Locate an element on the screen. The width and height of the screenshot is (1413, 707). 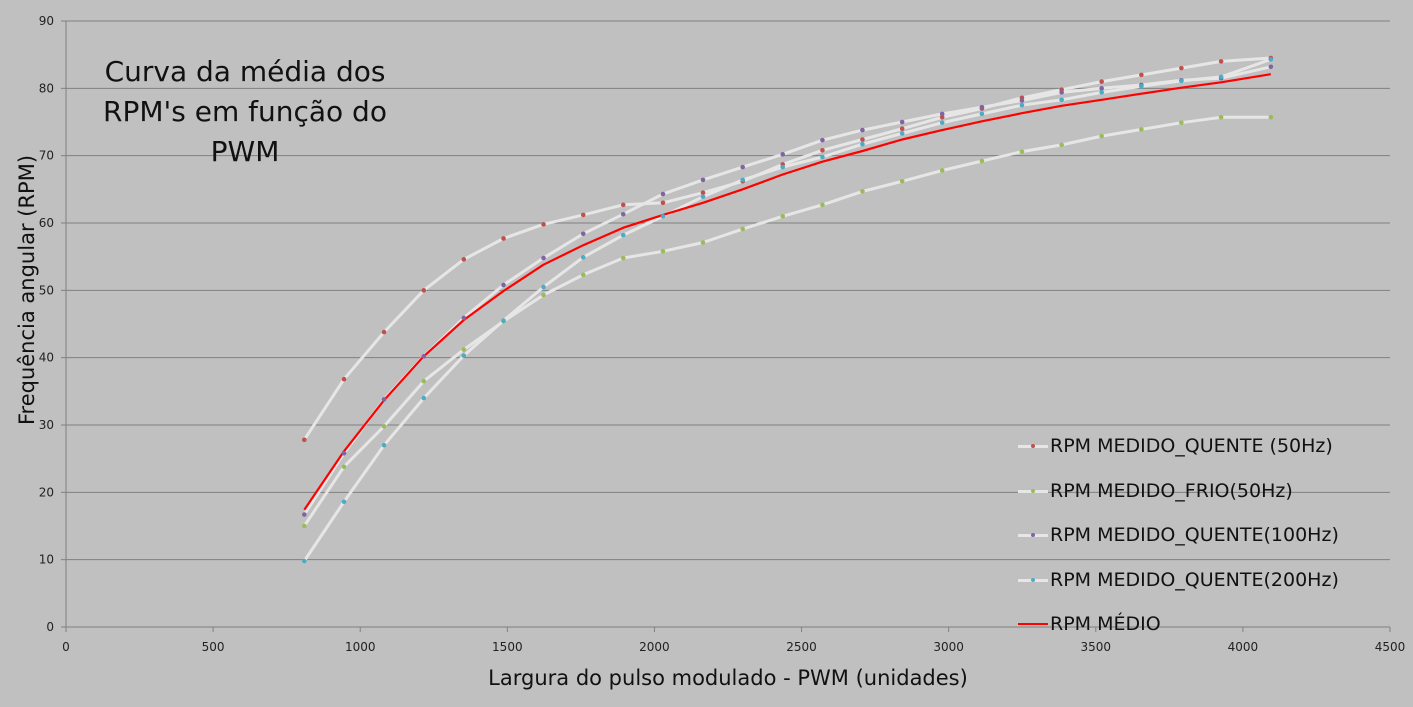
x-tick-label-0: 0 is located at coordinates (66, 647).